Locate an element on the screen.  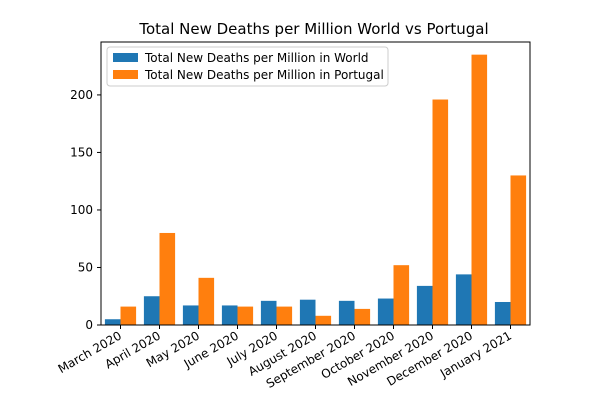
legend-label: Total New Deaths per Million in Portugal is located at coordinates (264, 75).